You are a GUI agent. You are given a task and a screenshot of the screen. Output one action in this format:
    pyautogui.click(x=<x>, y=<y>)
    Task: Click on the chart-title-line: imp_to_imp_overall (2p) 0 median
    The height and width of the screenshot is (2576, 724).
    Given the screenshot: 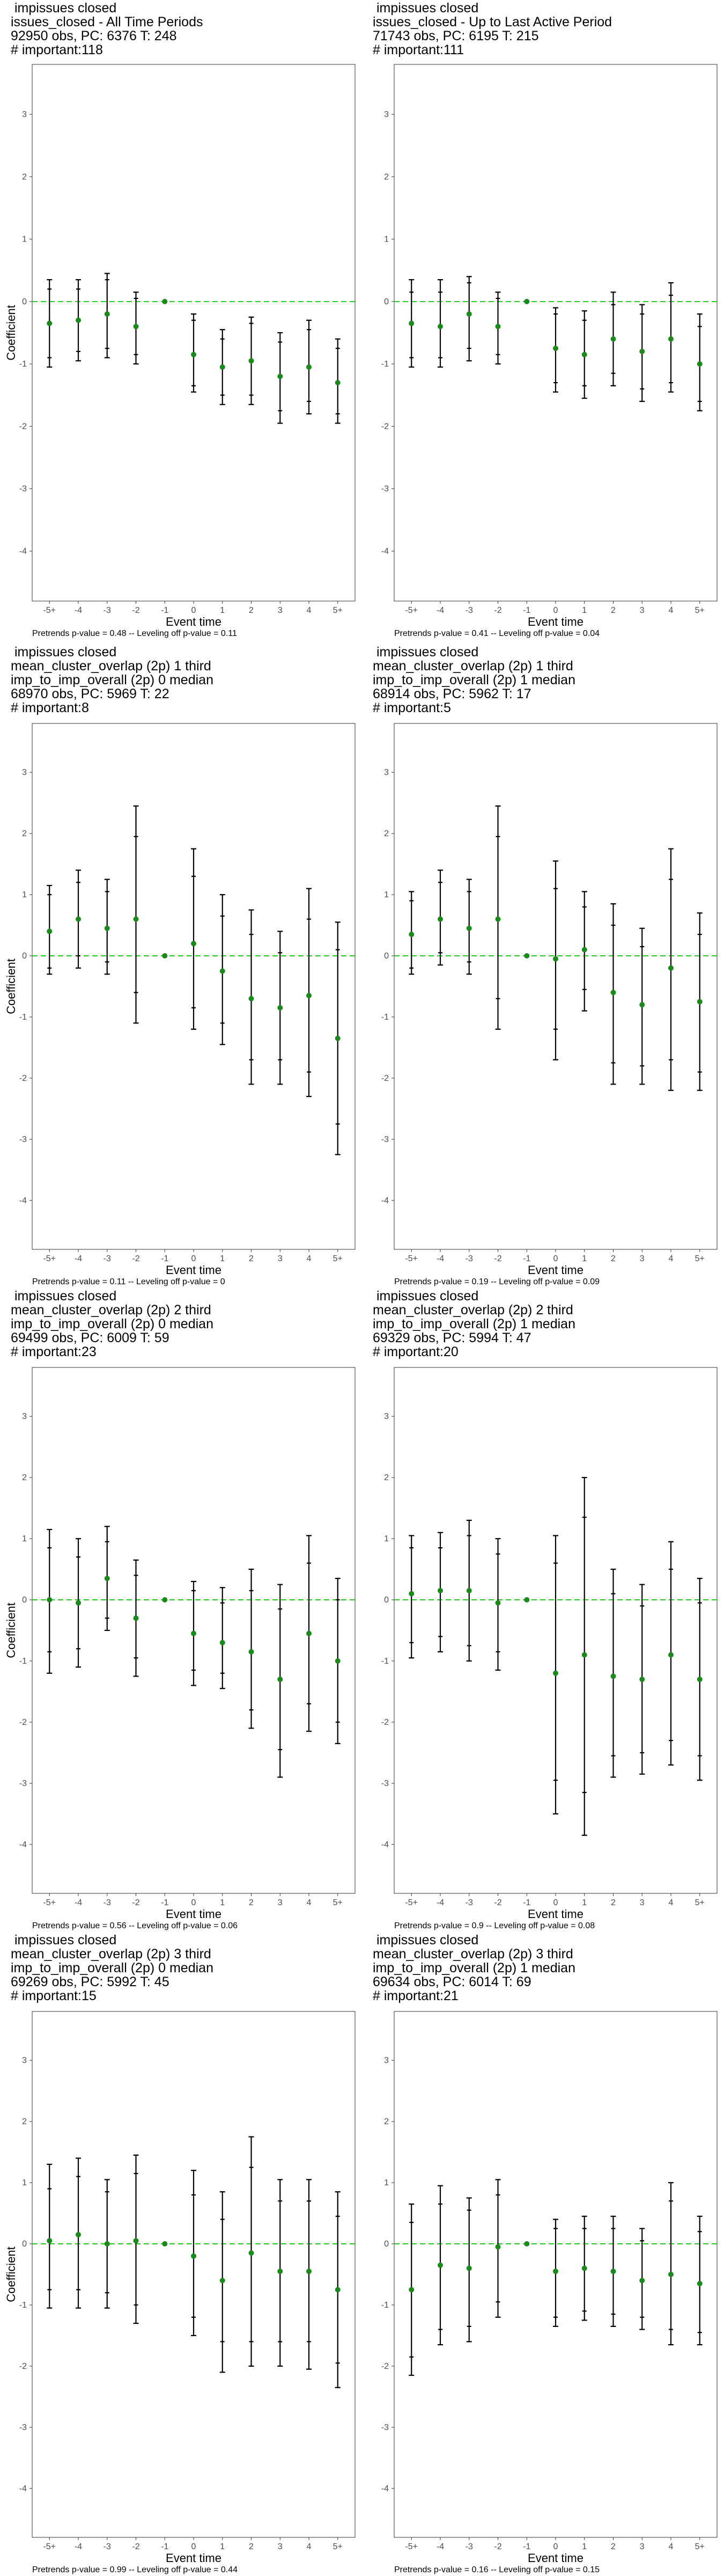 What is the action you would take?
    pyautogui.click(x=112, y=679)
    